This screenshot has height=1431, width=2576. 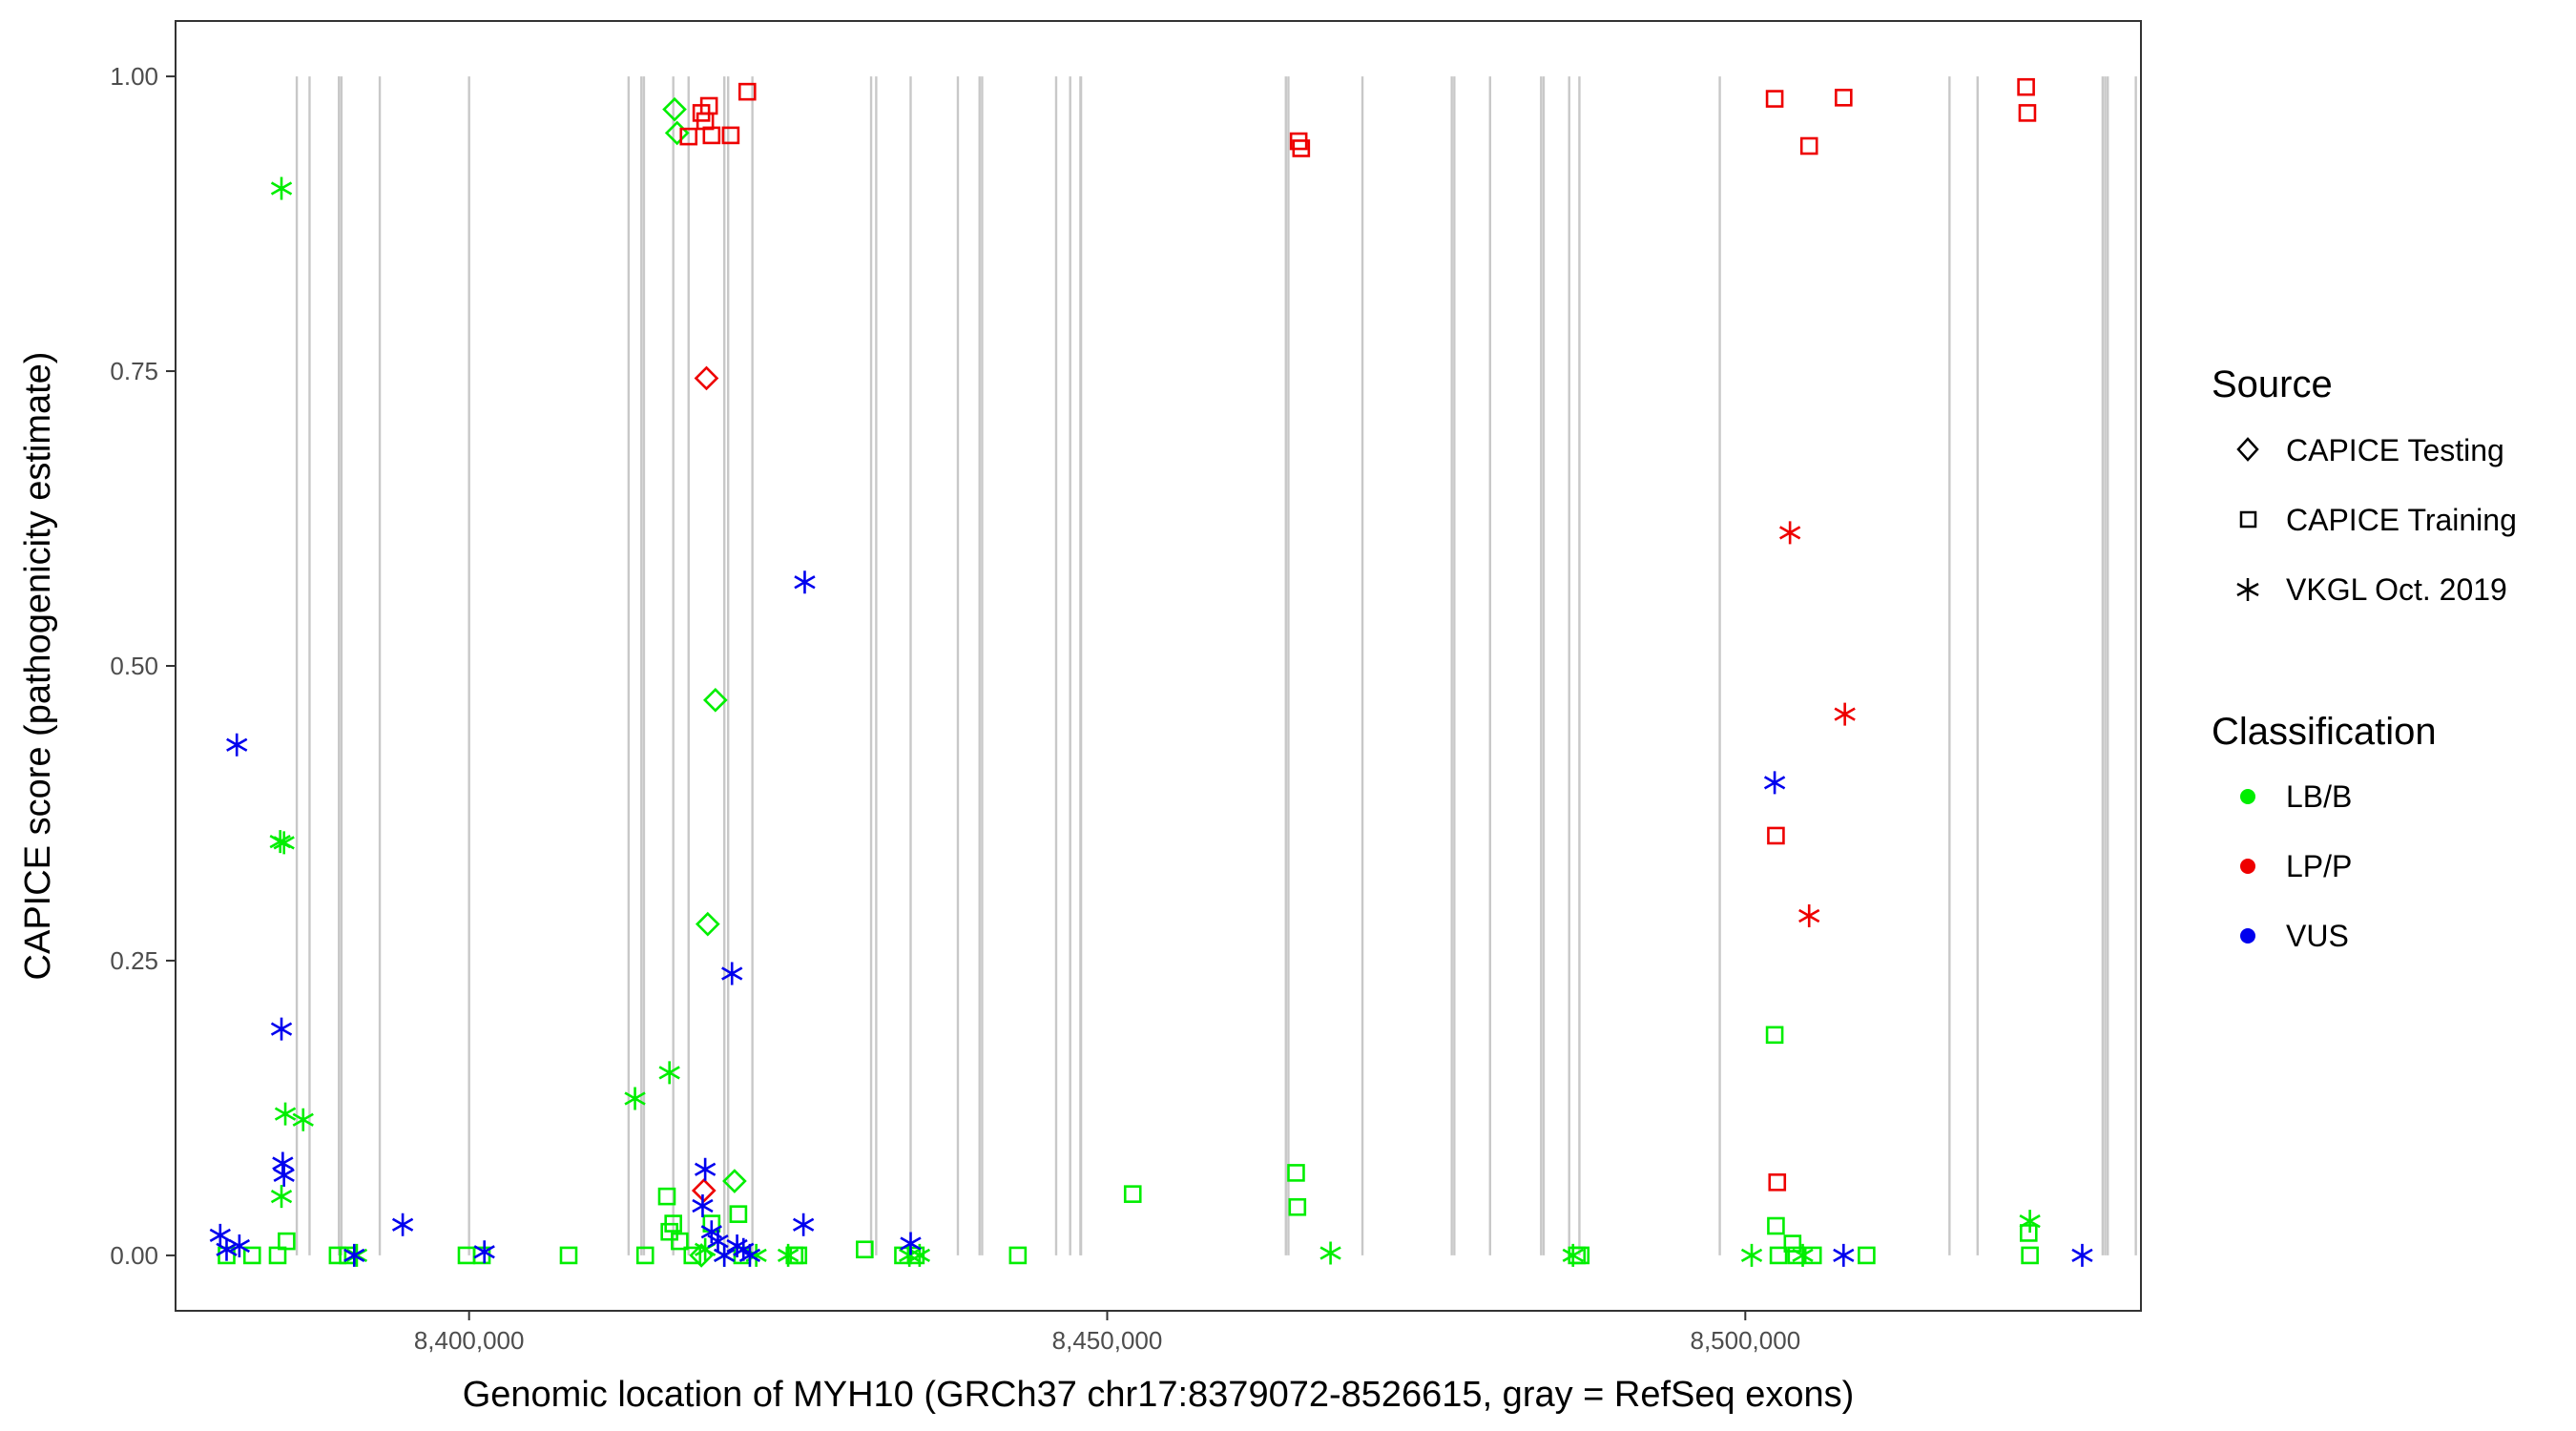 What do you see at coordinates (2247, 449) in the screenshot?
I see `diamond-icon` at bounding box center [2247, 449].